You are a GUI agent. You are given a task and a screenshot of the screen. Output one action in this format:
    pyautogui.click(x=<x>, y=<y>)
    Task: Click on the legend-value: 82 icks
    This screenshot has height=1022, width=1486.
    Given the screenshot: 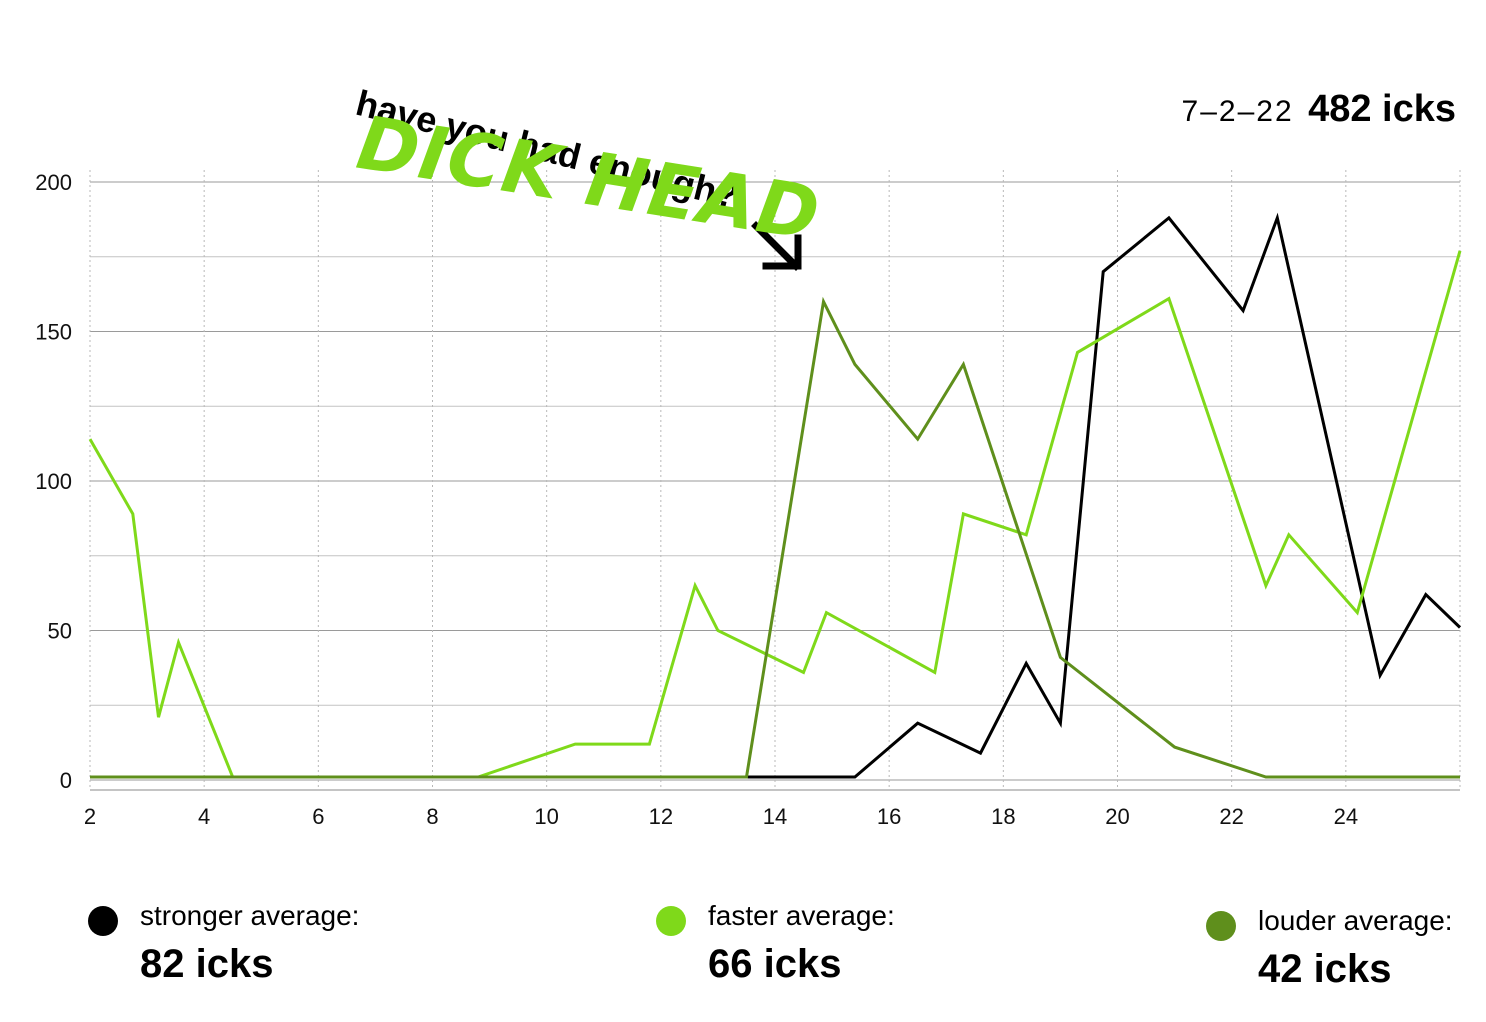 What is the action you would take?
    pyautogui.click(x=207, y=964)
    